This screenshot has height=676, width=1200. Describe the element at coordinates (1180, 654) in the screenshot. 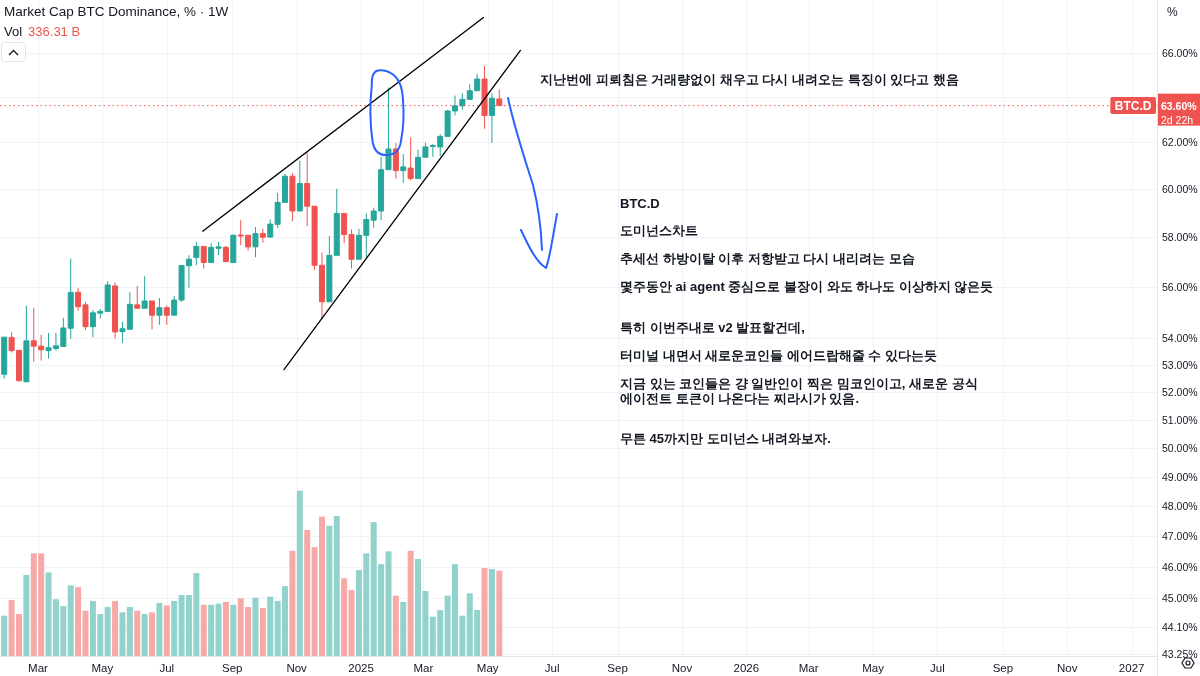

I see `y-tick-label: 43.25%` at that location.